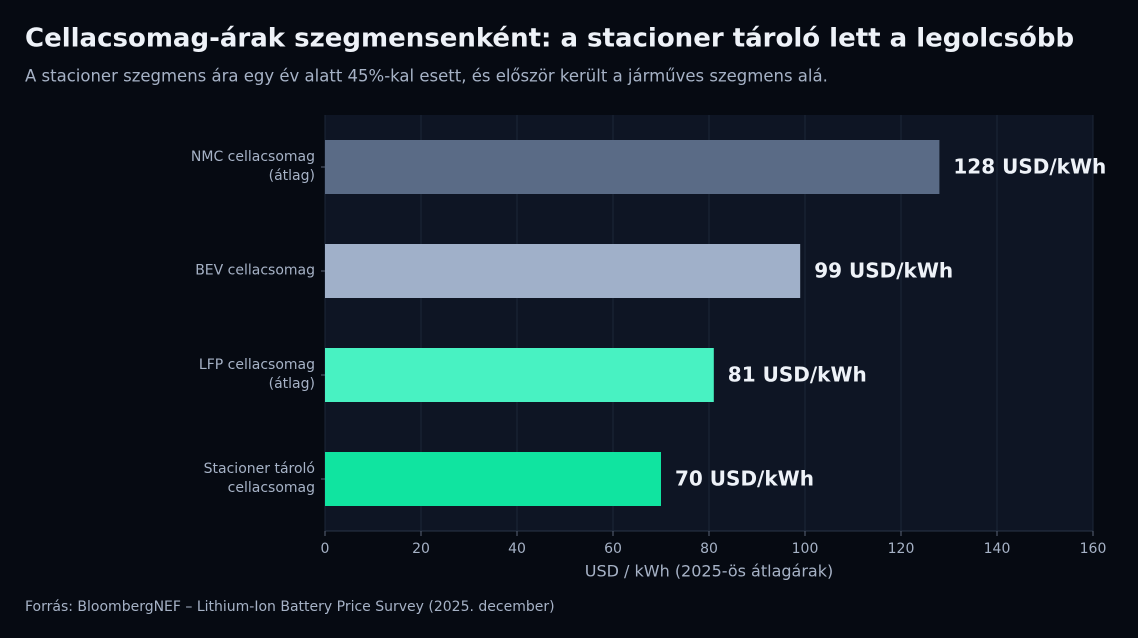 The width and height of the screenshot is (1138, 638). Describe the element at coordinates (613, 549) in the screenshot. I see `x-tick-label: 60` at that location.